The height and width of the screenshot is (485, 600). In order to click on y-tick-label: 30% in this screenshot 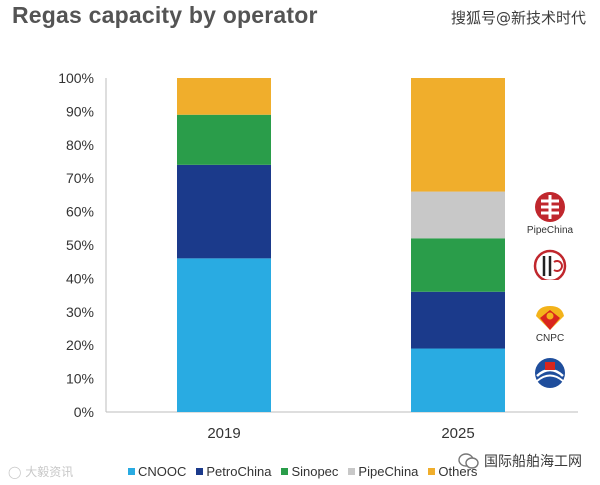, I will do `click(80, 312)`.